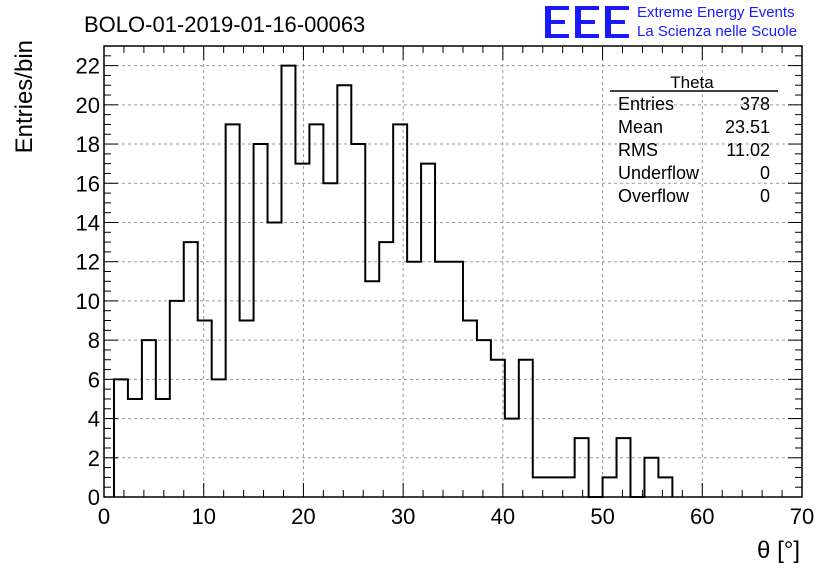 The height and width of the screenshot is (572, 836). Describe the element at coordinates (589, 22) in the screenshot. I see `eee-logo-icon` at that location.